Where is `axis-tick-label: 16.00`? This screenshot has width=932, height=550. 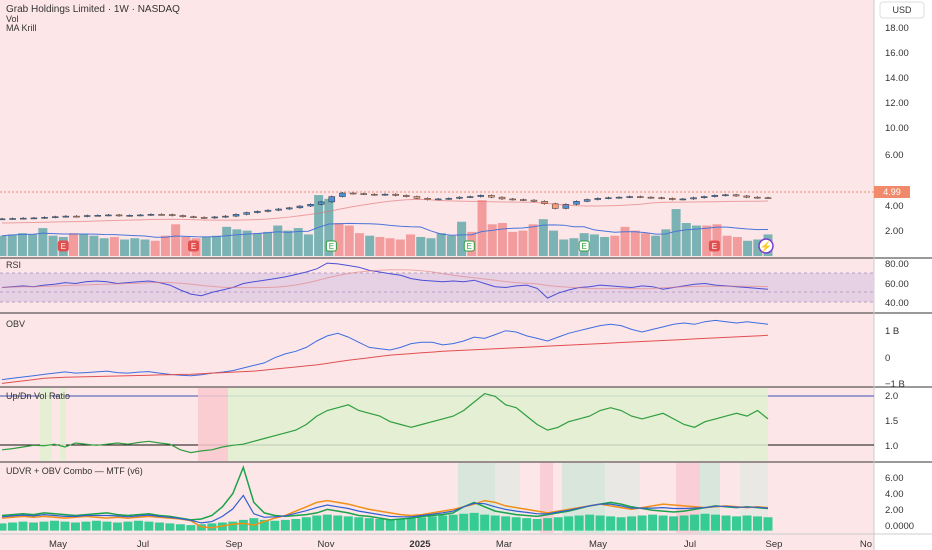
axis-tick-label: 16.00 is located at coordinates (897, 53).